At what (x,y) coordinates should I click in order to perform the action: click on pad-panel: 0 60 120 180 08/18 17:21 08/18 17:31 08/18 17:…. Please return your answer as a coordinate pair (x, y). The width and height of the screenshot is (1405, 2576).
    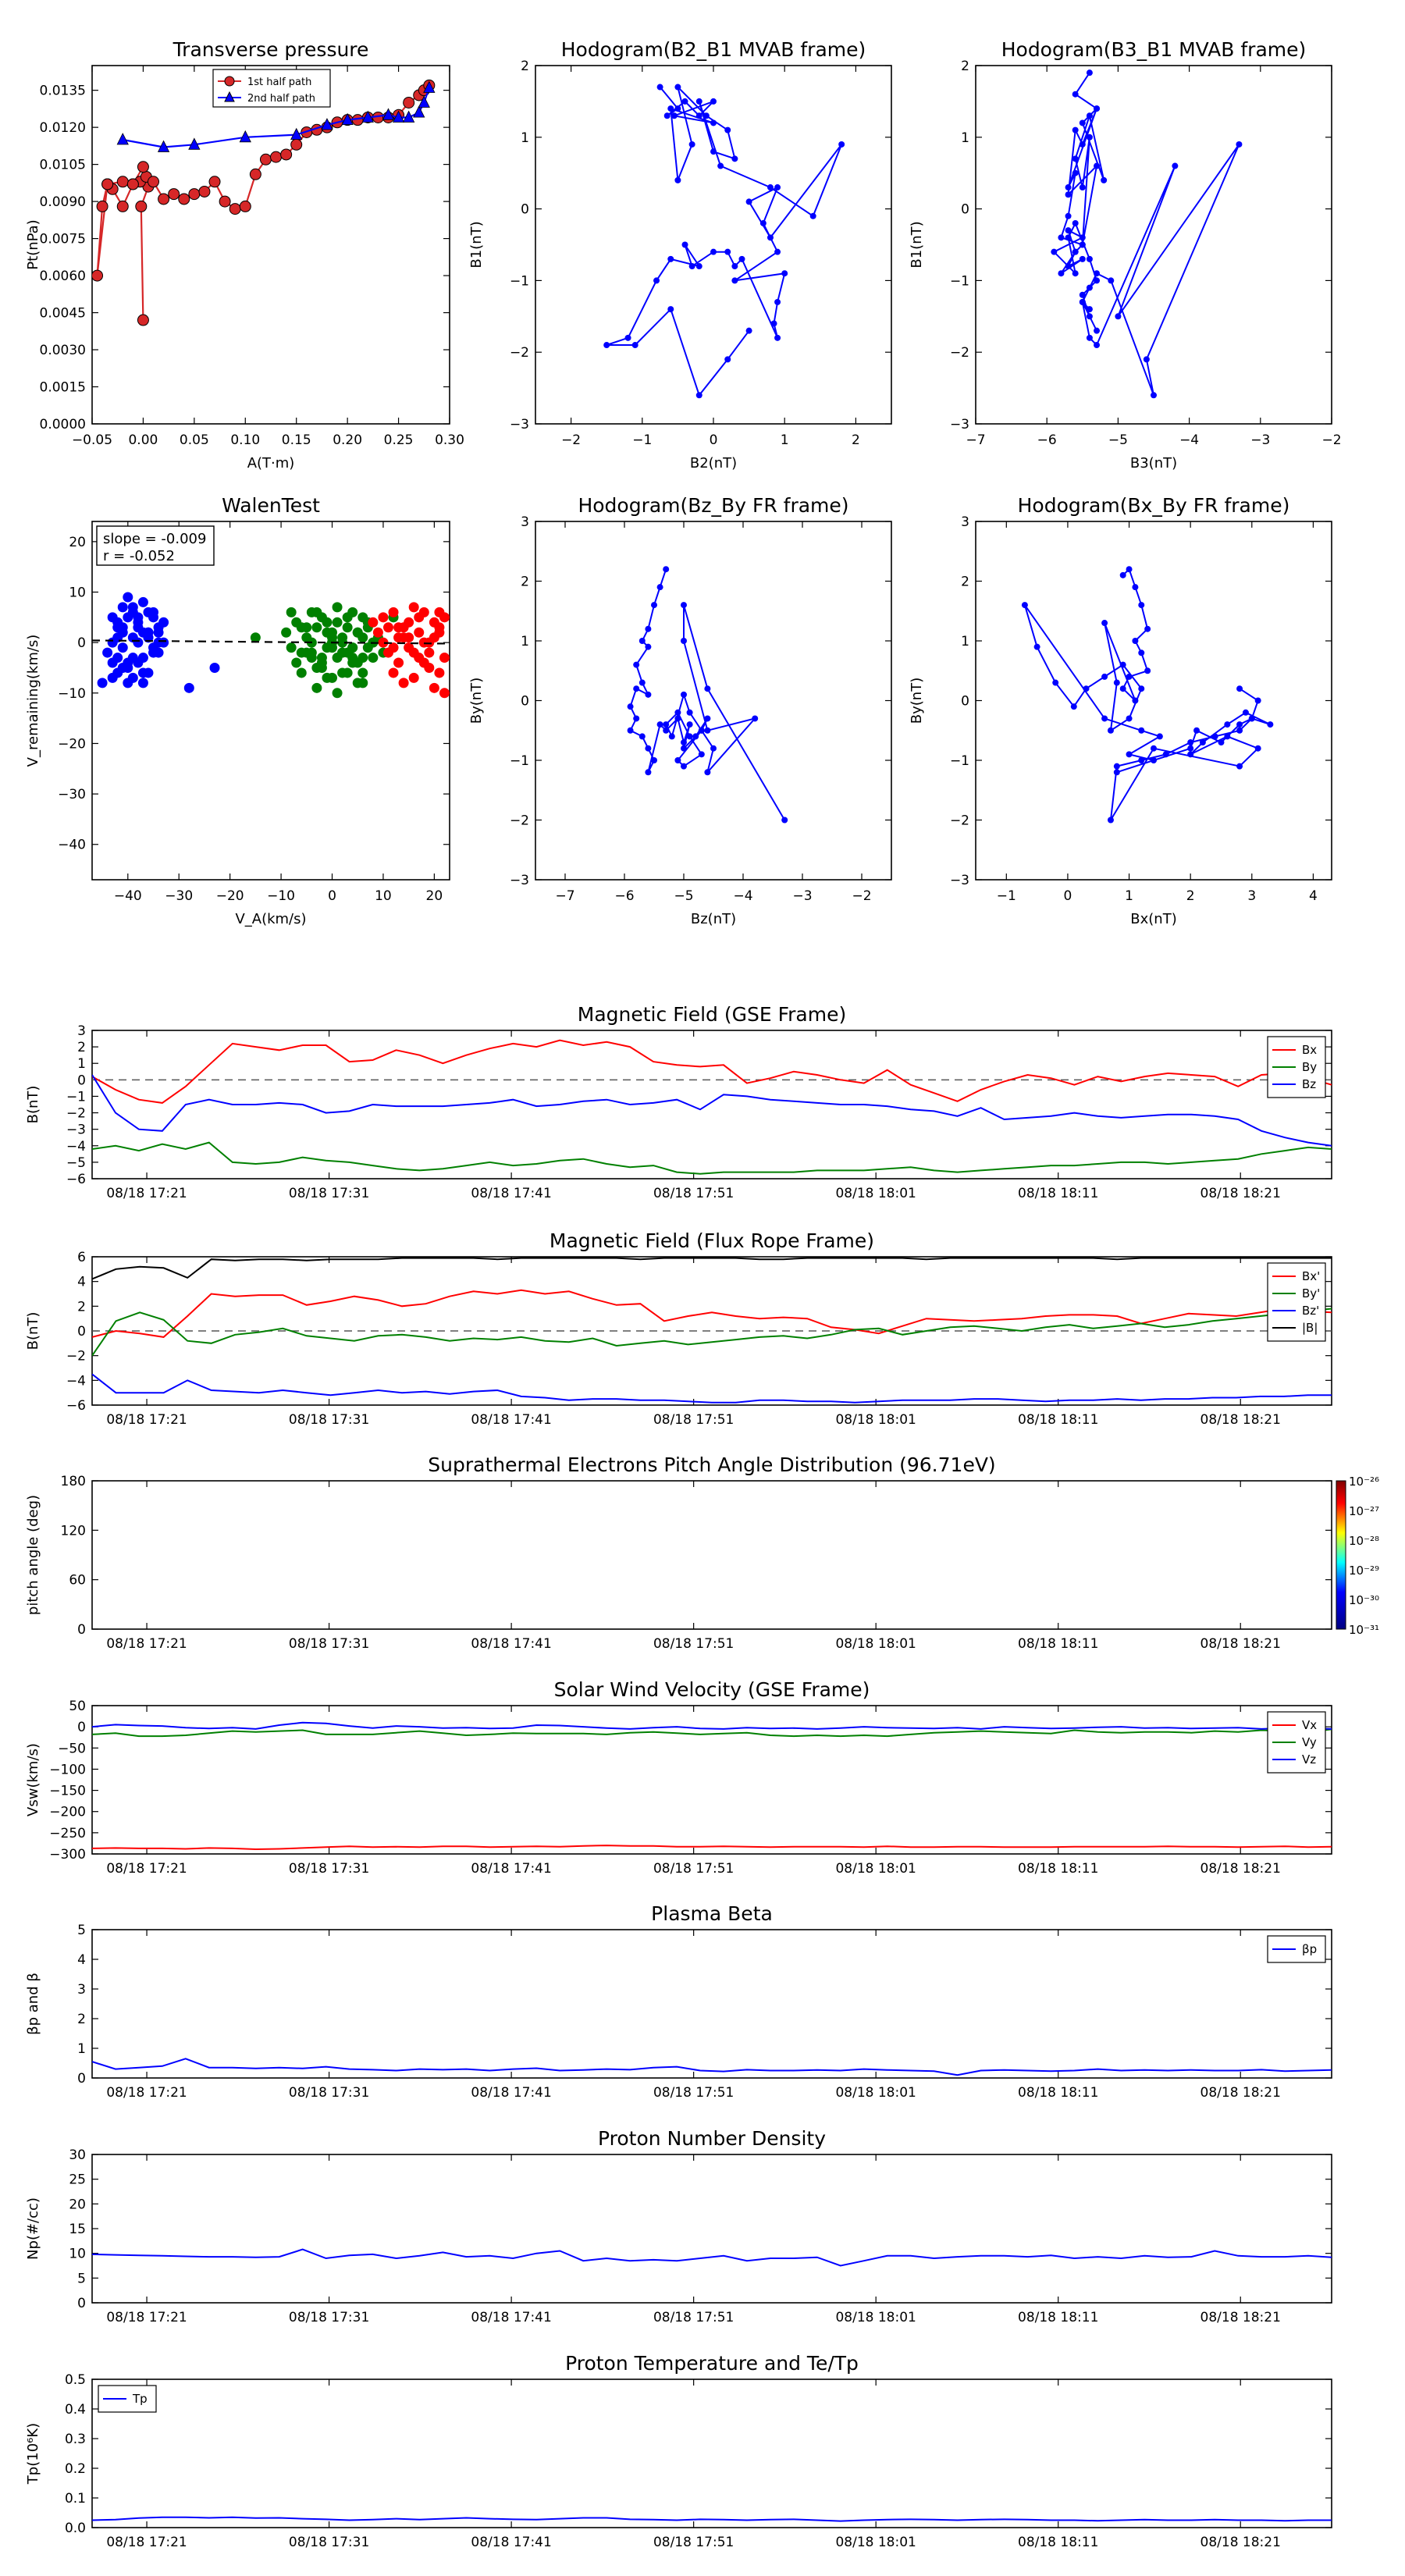
    Looking at the image, I should click on (702, 1552).